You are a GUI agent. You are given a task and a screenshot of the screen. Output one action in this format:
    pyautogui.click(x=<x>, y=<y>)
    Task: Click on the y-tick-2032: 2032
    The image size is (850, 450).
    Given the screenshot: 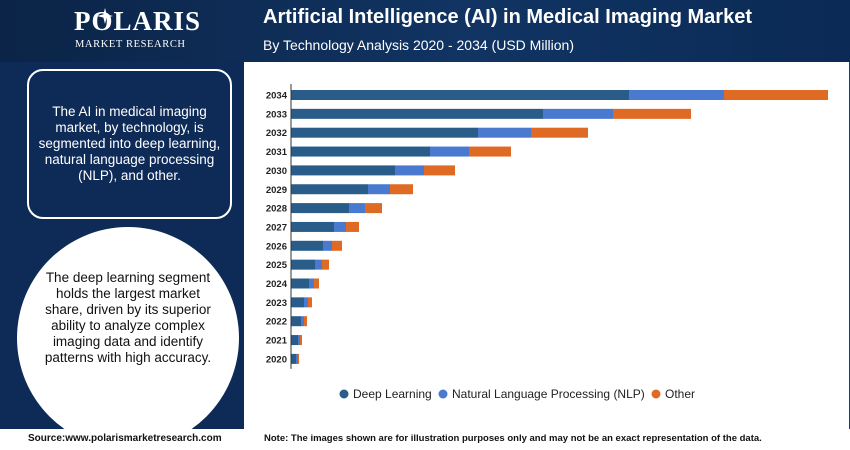 What is the action you would take?
    pyautogui.click(x=276, y=133)
    